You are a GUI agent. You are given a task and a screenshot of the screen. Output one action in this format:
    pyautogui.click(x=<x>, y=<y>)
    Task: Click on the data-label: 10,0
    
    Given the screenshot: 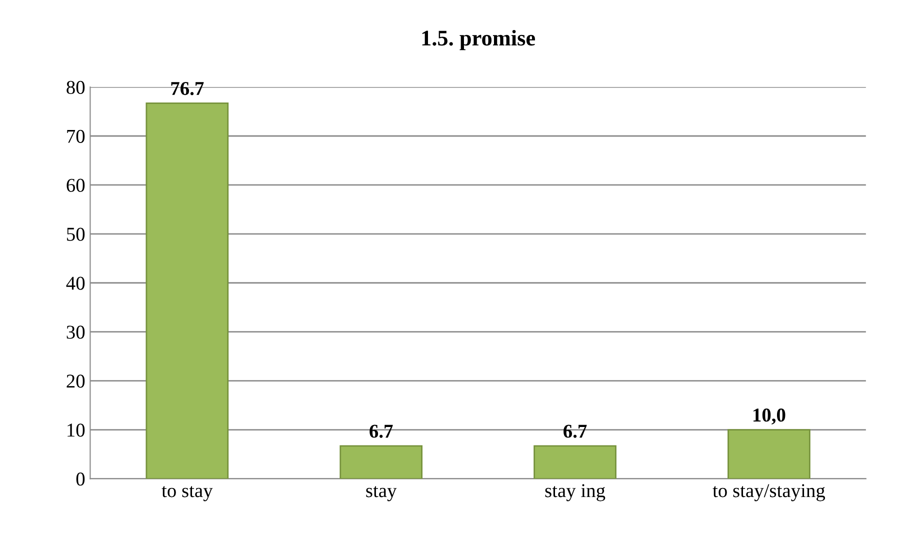 What is the action you would take?
    pyautogui.click(x=770, y=416)
    